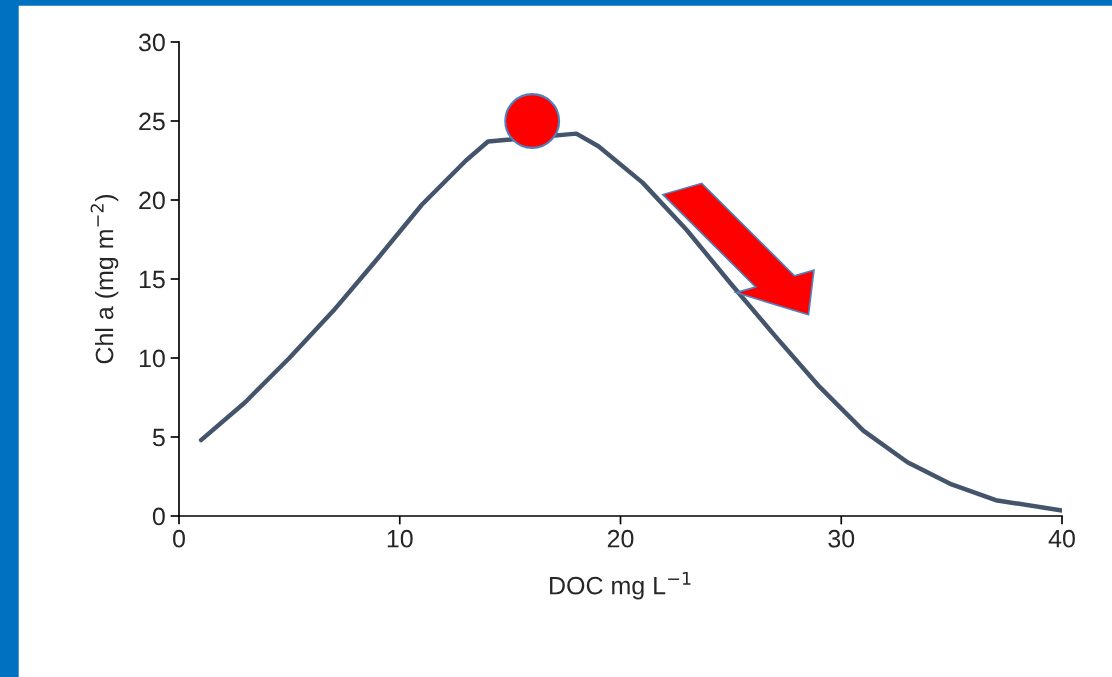 The image size is (1112, 677). What do you see at coordinates (152, 279) in the screenshot?
I see `y-tick-label: 15` at bounding box center [152, 279].